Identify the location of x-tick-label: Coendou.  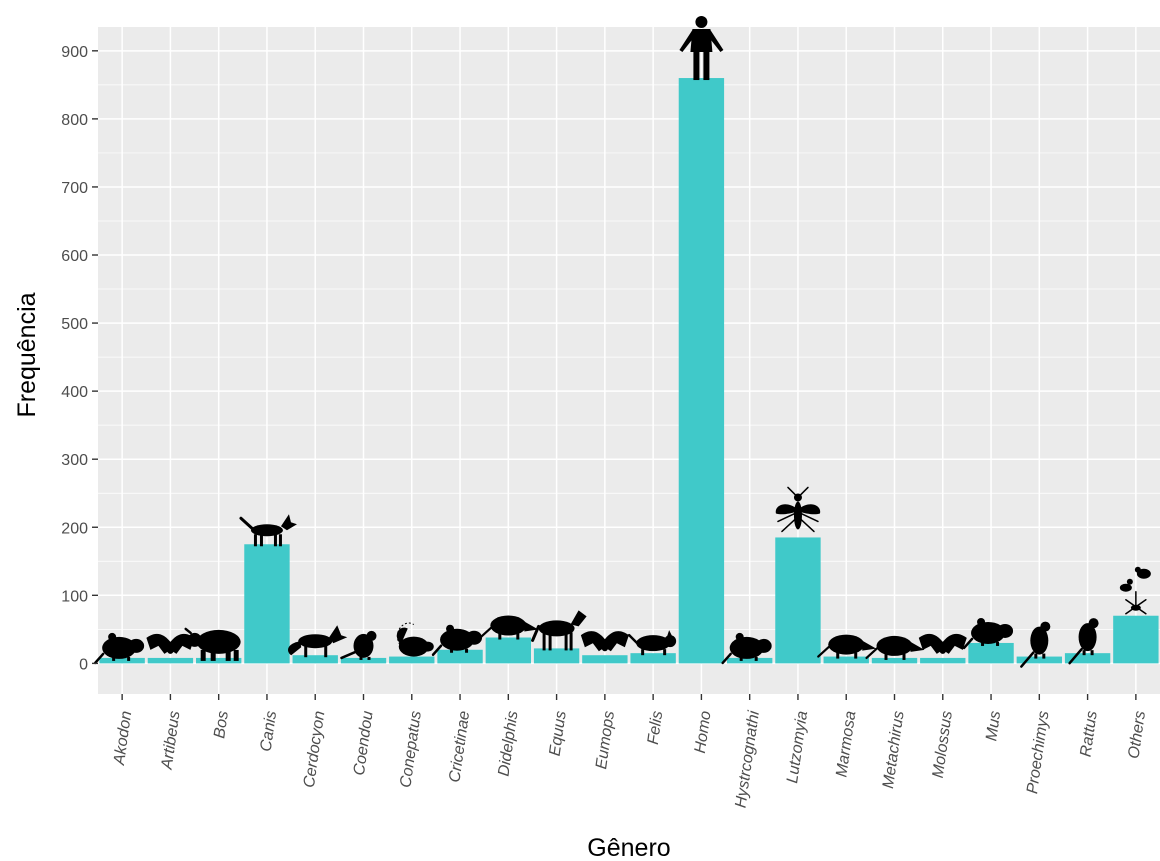
(364, 743).